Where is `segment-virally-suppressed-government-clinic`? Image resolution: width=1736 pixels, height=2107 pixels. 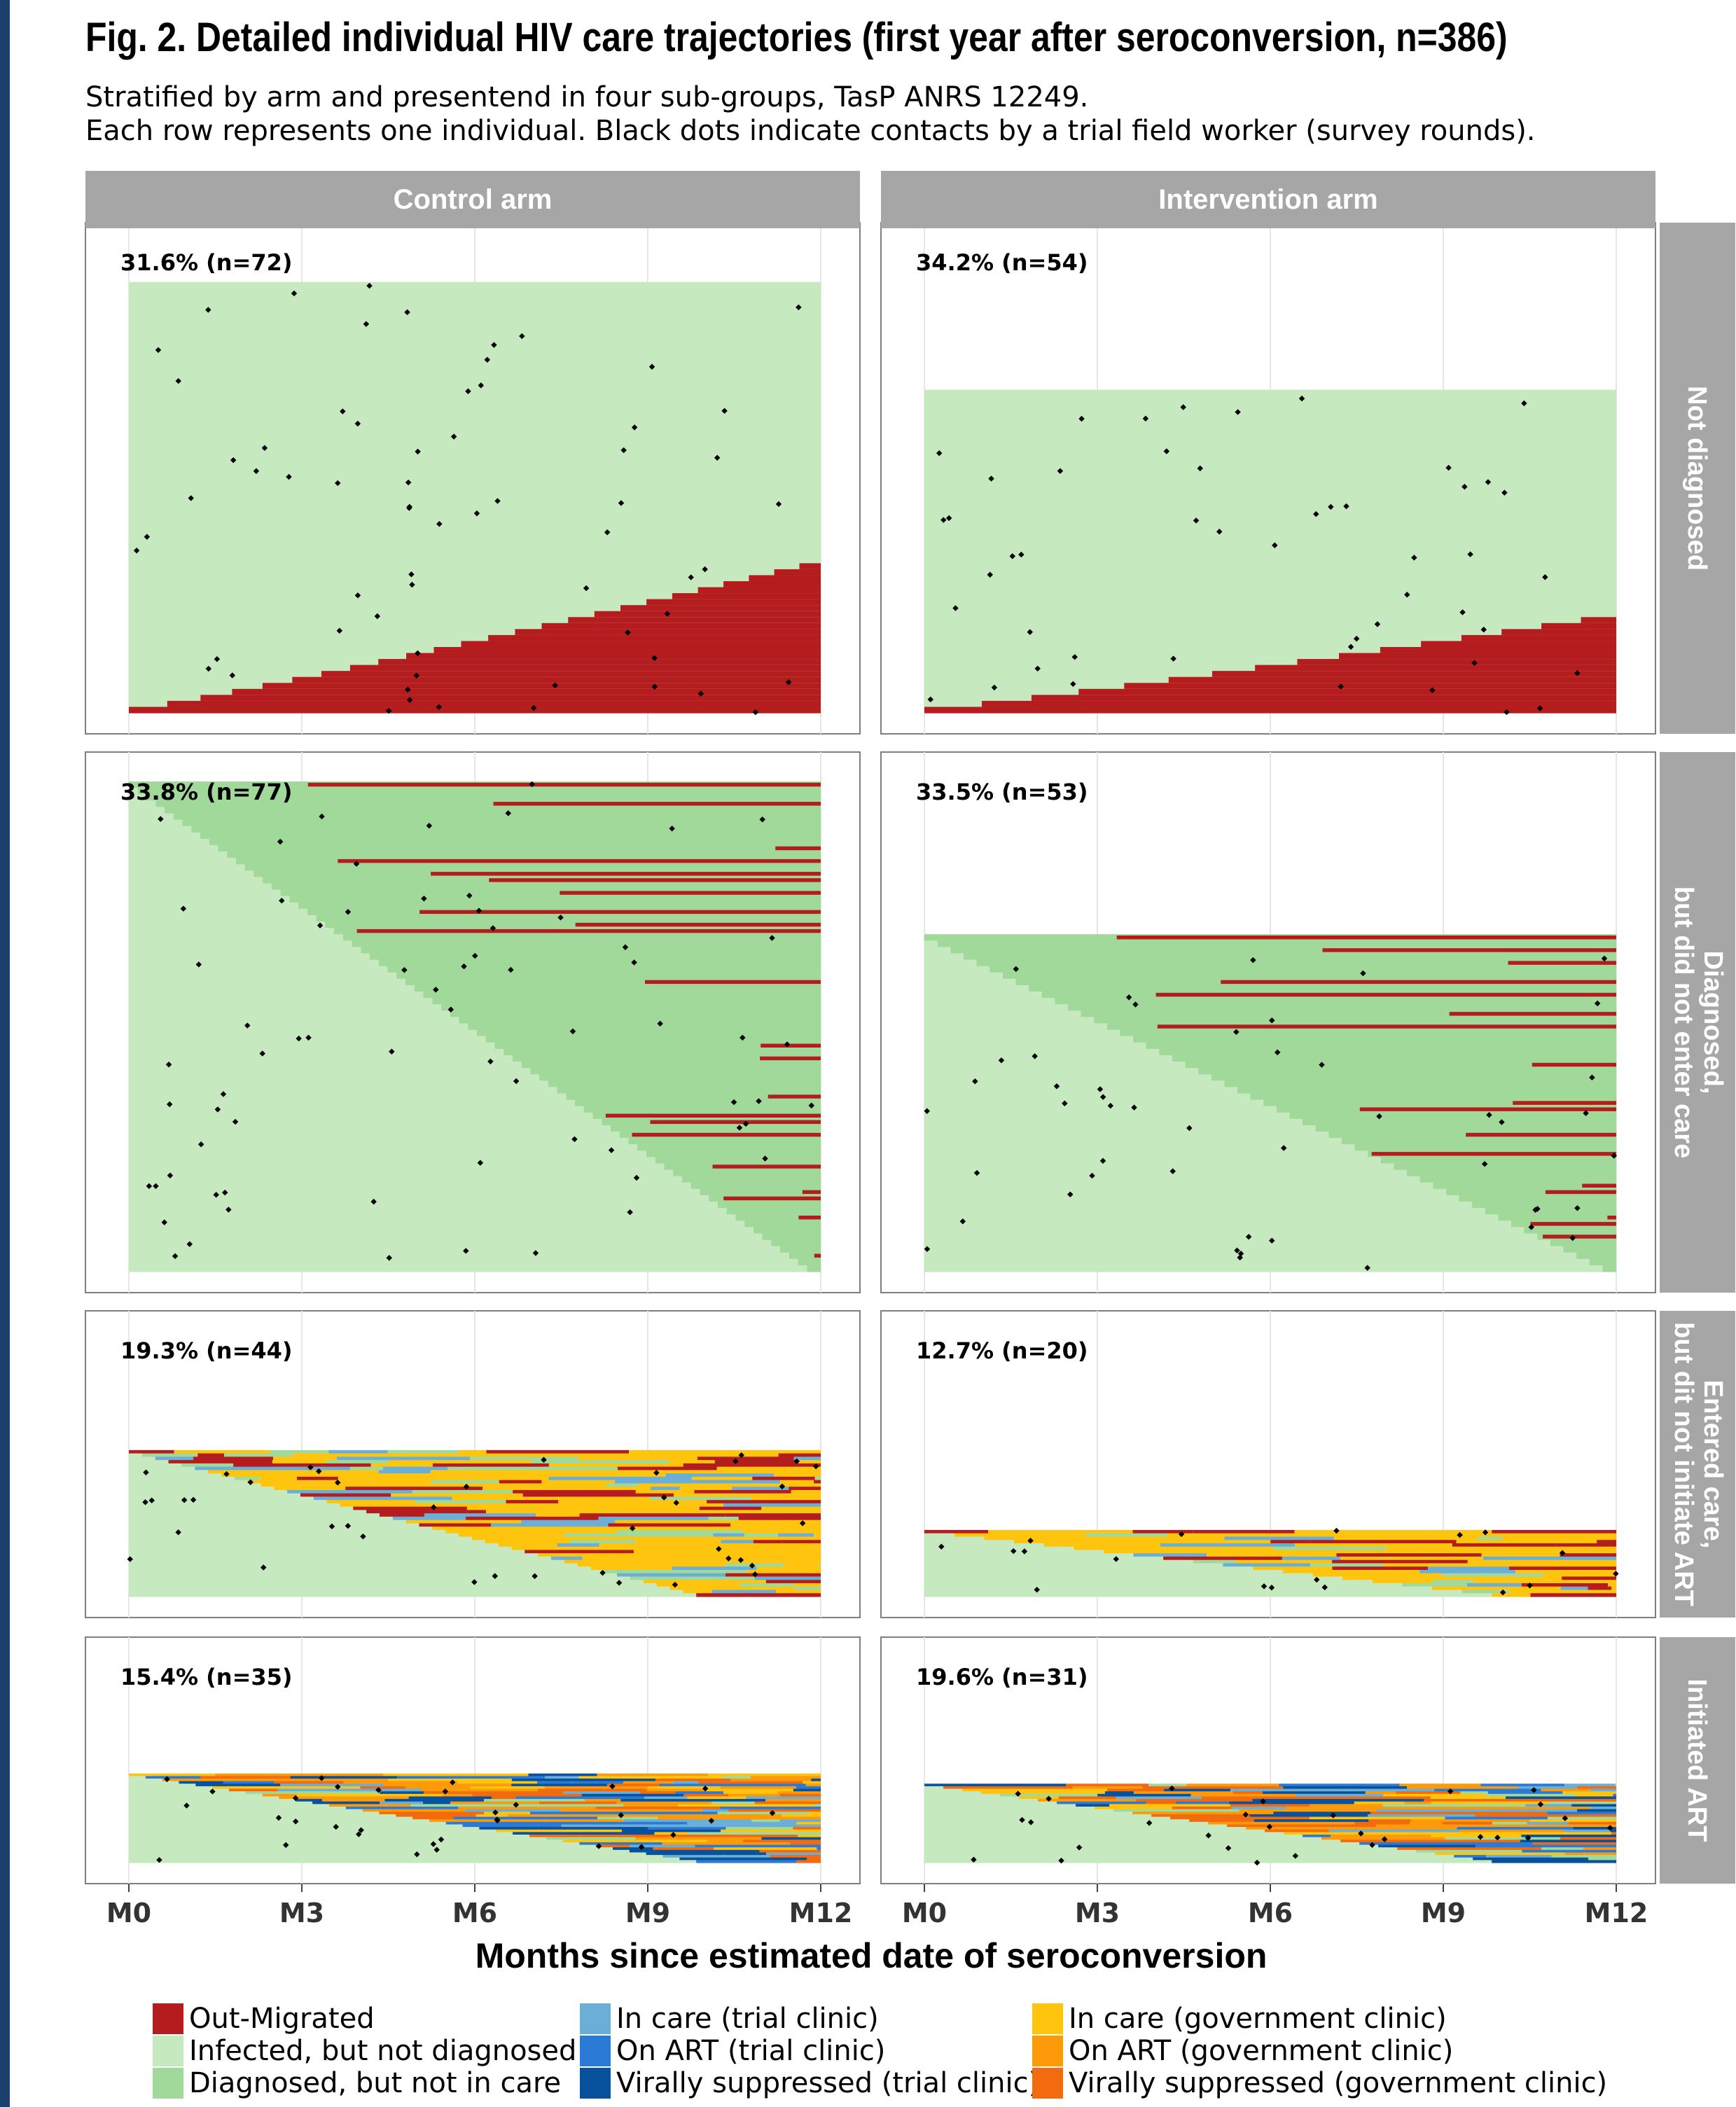
segment-virally-suppressed-government-clinic is located at coordinates (1271, 1788).